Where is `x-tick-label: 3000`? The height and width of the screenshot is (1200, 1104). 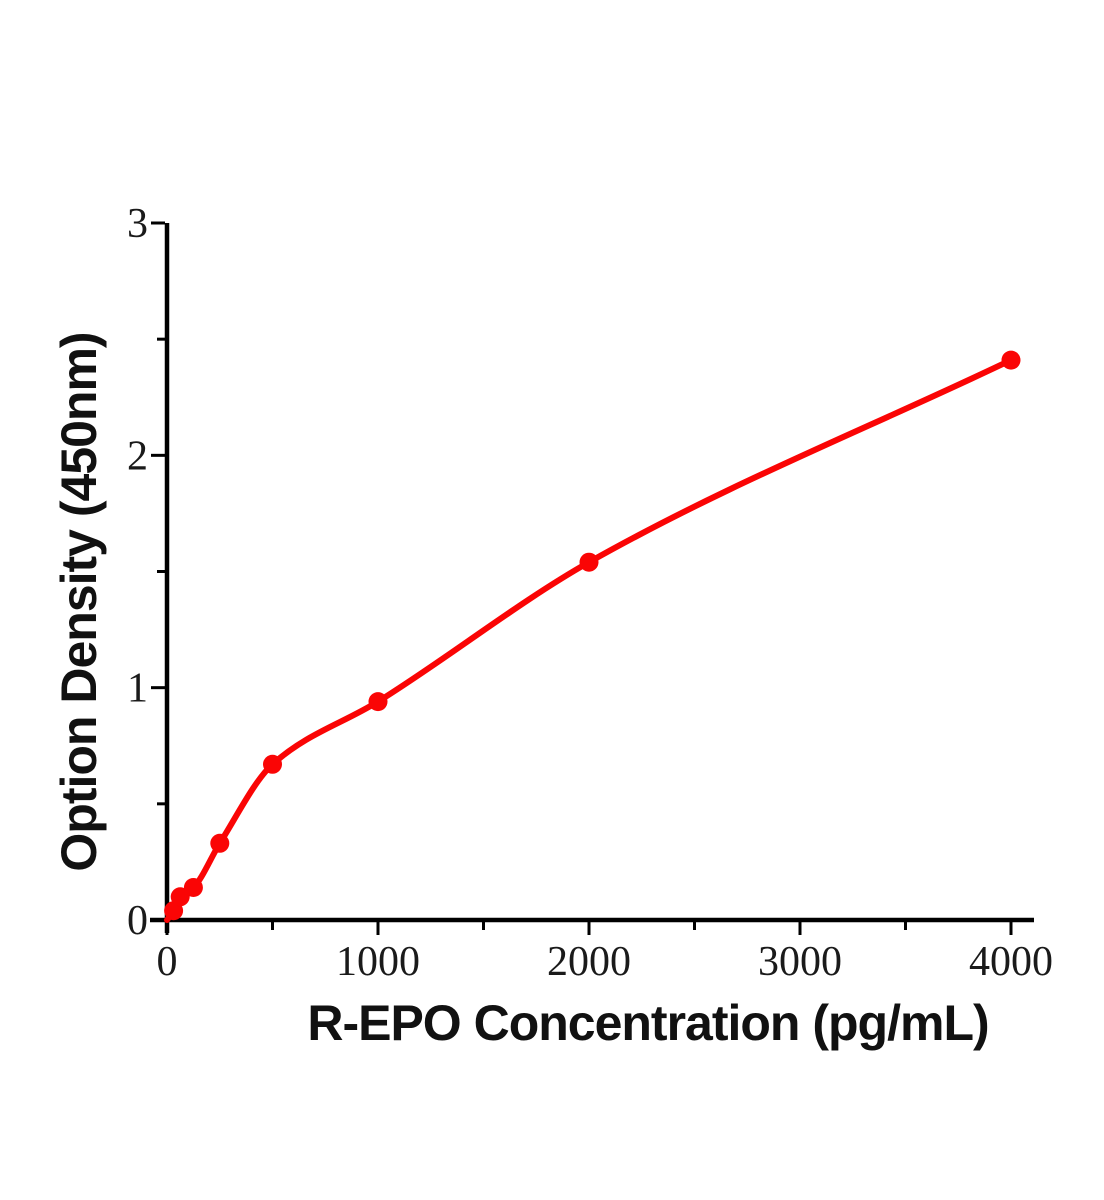
x-tick-label: 3000 is located at coordinates (800, 962).